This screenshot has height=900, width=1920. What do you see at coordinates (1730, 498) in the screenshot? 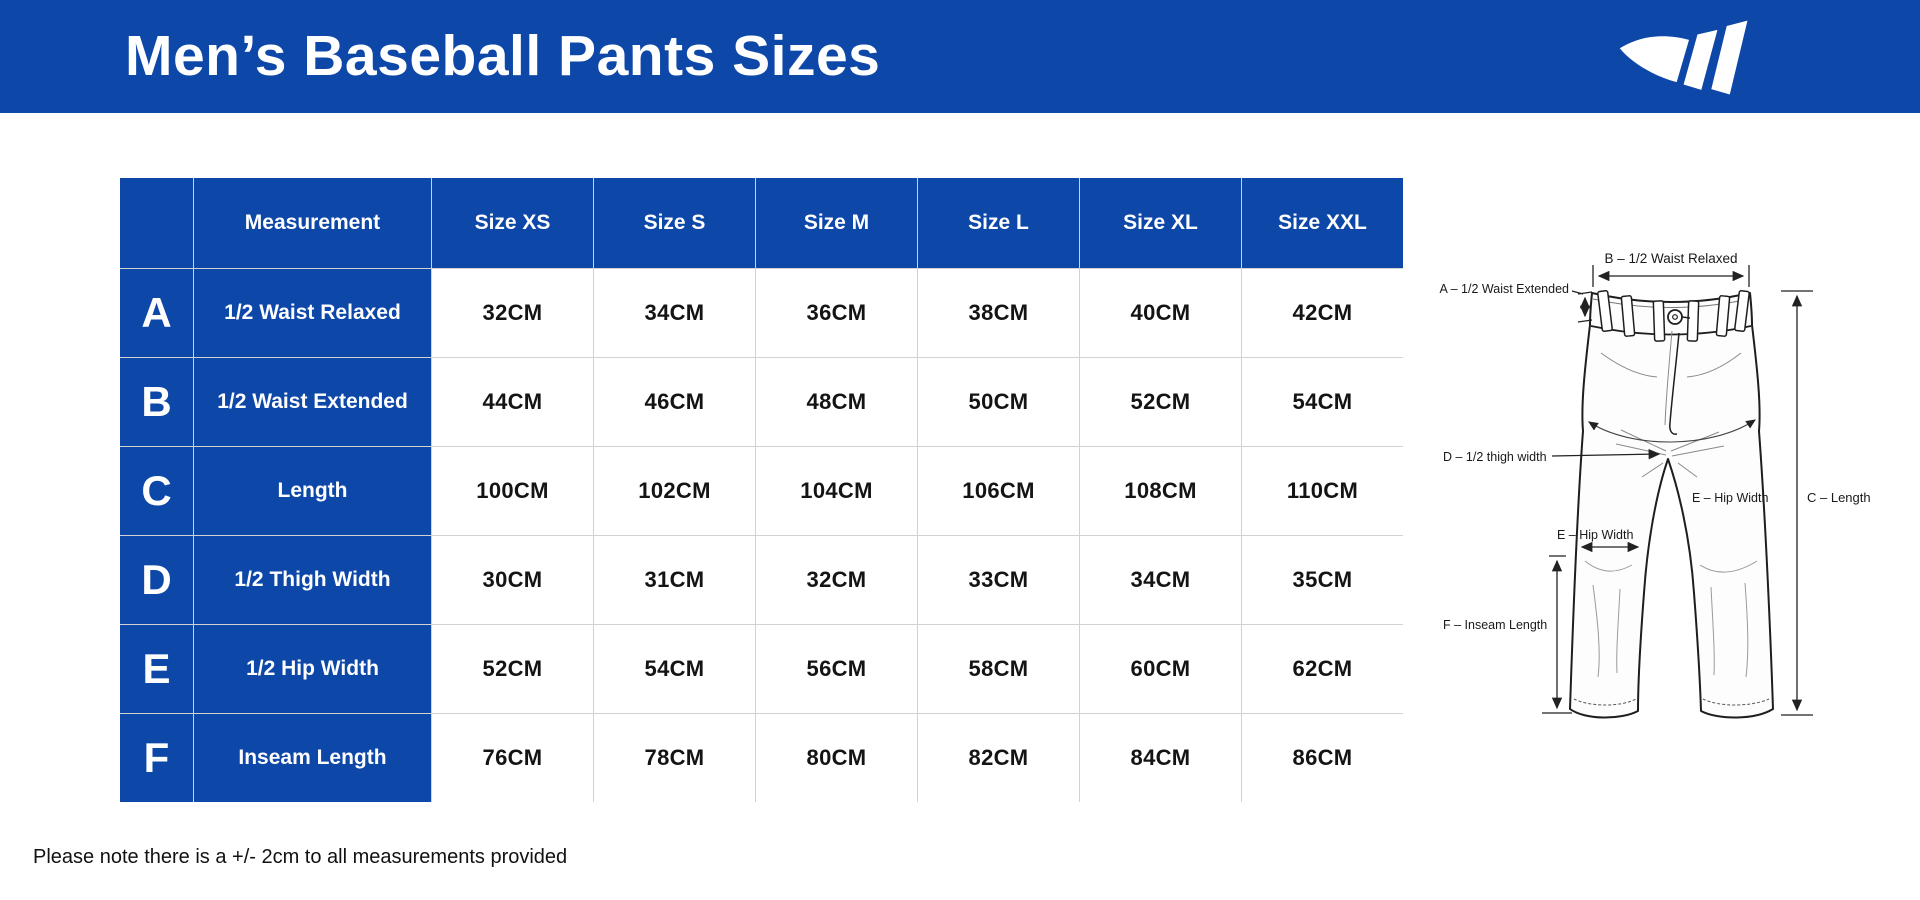
I see `diagram-label-e-right: E – Hip Width` at bounding box center [1730, 498].